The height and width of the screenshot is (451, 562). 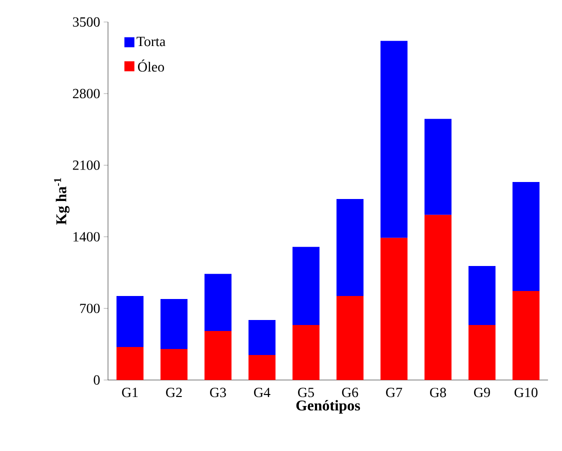 What do you see at coordinates (218, 393) in the screenshot?
I see `x-tick-label: G3` at bounding box center [218, 393].